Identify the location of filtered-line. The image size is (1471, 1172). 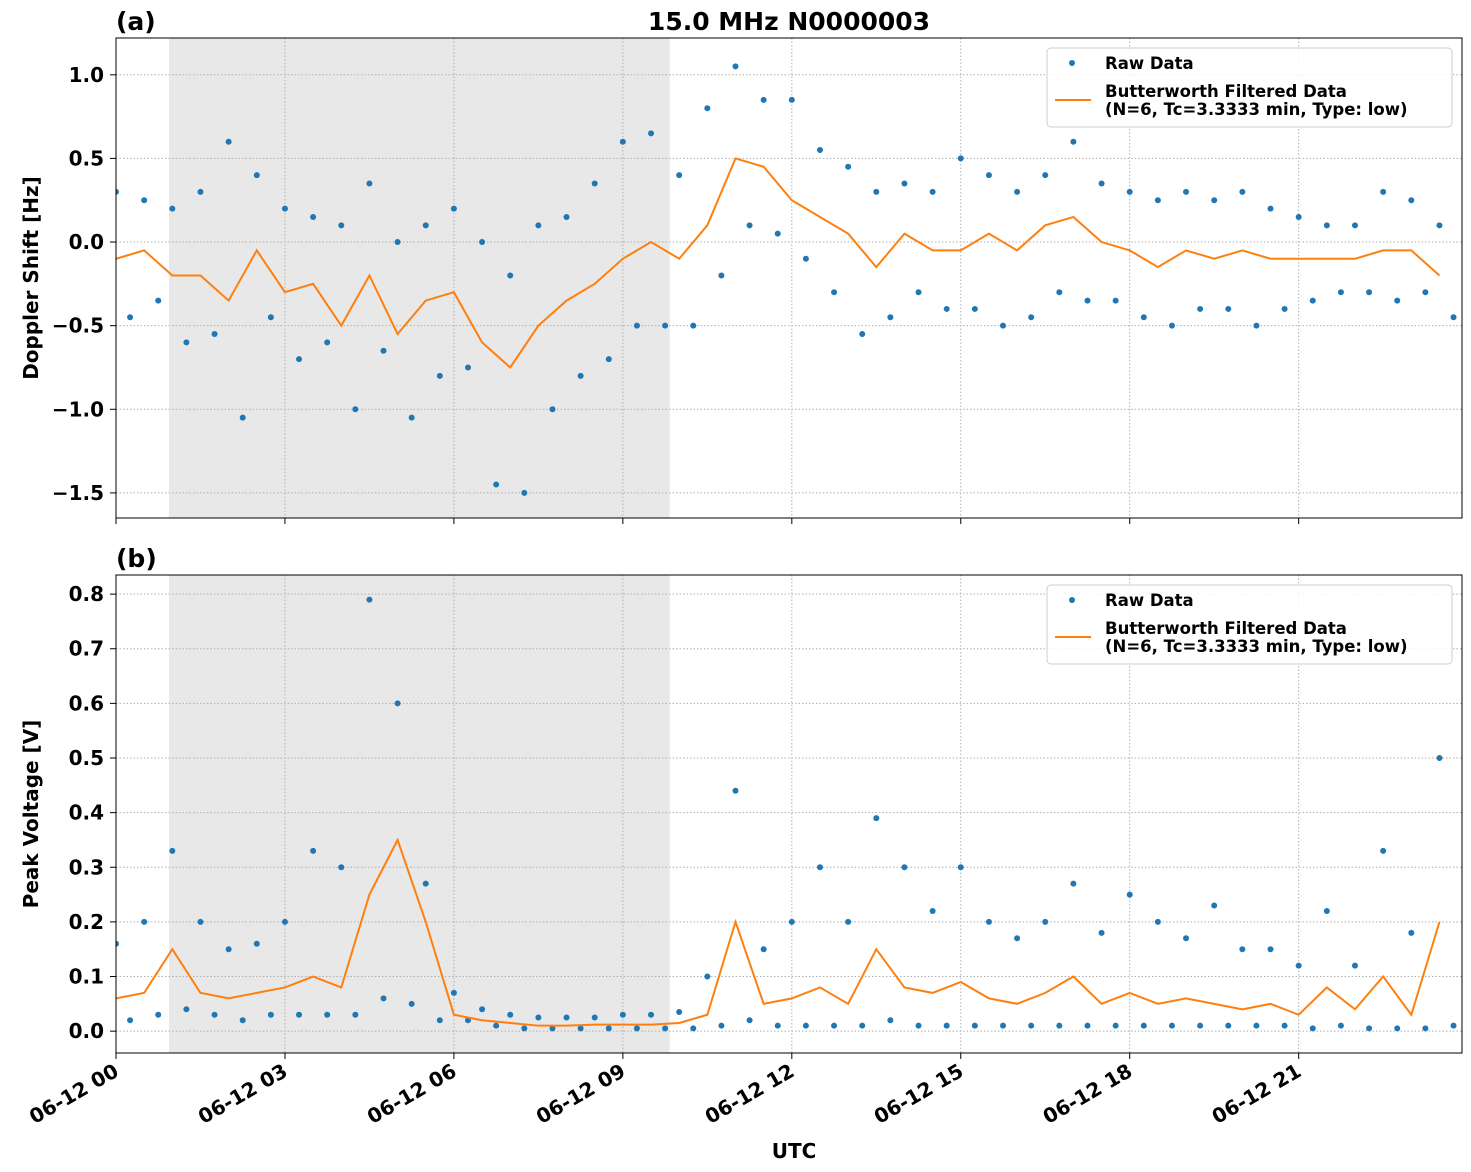
(778, 932).